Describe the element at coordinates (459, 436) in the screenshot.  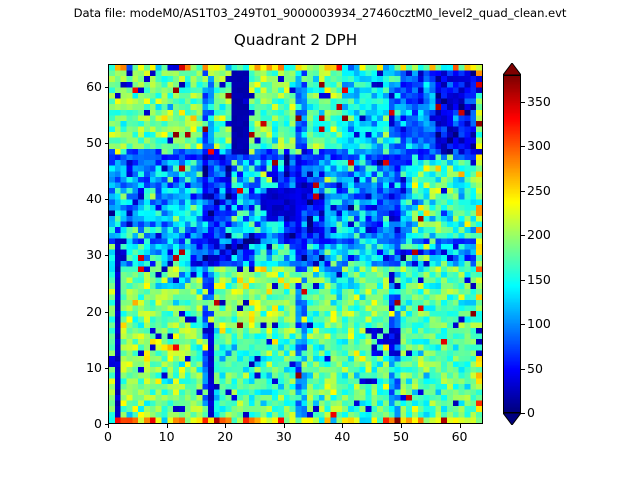
I see `x-tick-label: 60` at that location.